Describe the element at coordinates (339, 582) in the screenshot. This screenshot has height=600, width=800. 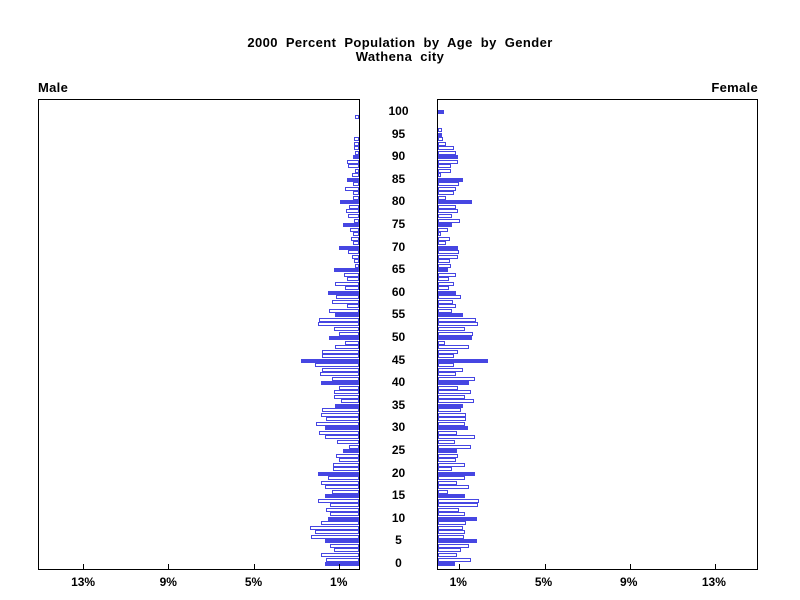
I see `male-pct-label-1: 1%` at that location.